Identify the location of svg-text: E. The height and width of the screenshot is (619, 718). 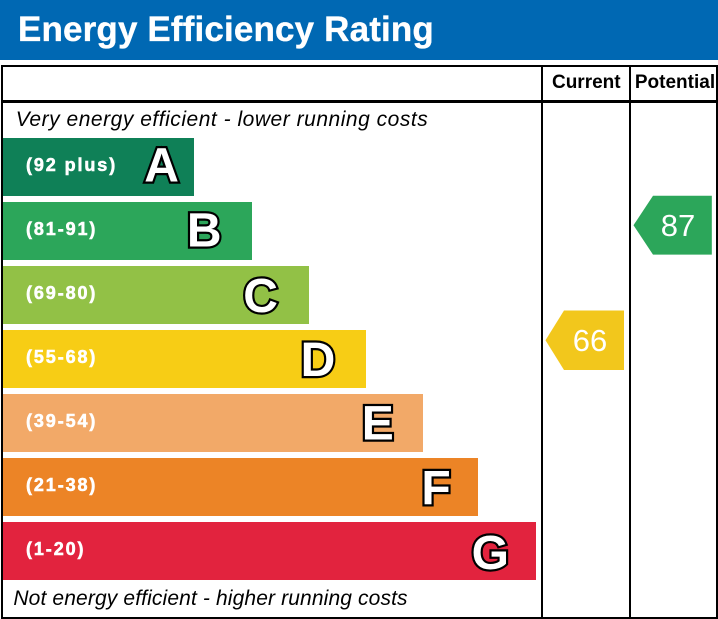
(378, 424).